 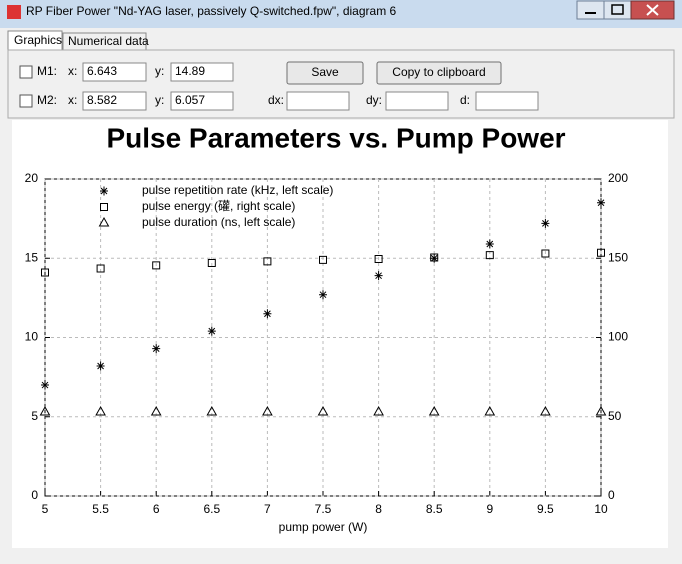 I want to click on legend-label: pulse duration (ns, left scale), so click(x=218, y=222).